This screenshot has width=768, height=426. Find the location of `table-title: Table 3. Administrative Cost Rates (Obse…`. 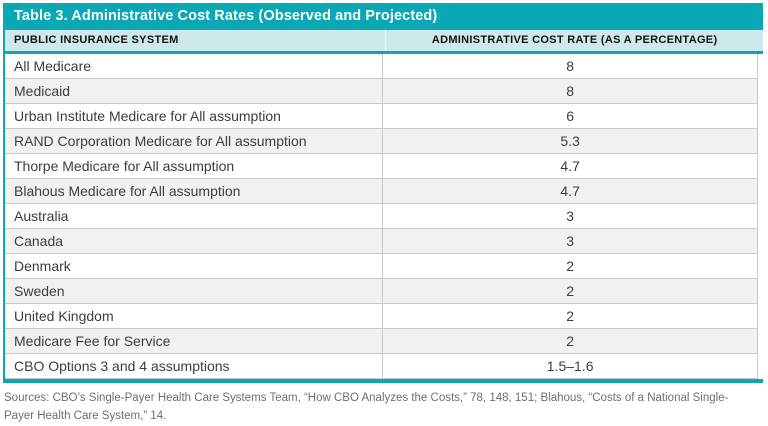

table-title: Table 3. Administrative Cost Rates (Obse… is located at coordinates (226, 16).